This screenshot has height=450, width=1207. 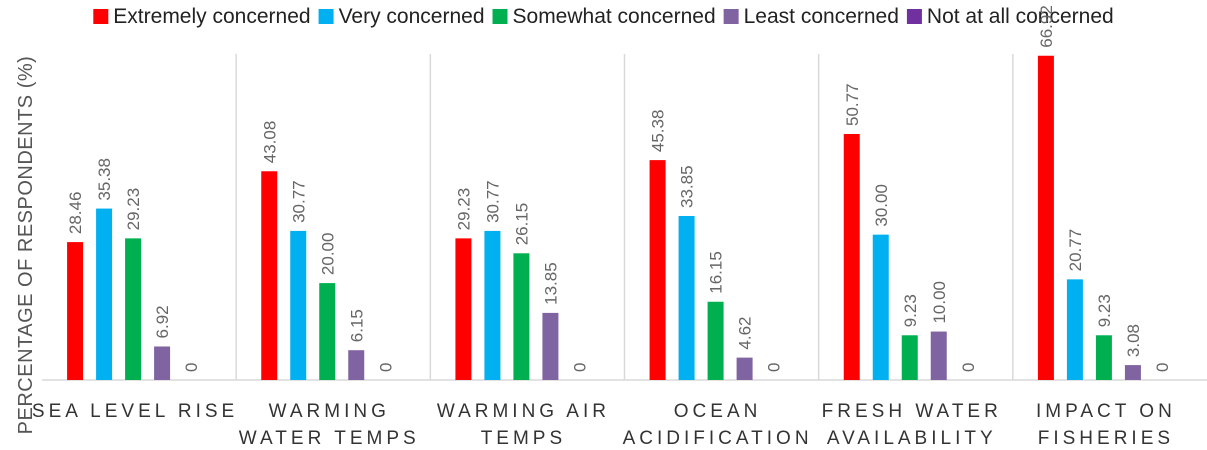 I want to click on data-label-0-1: 35.38, so click(x=104, y=179).